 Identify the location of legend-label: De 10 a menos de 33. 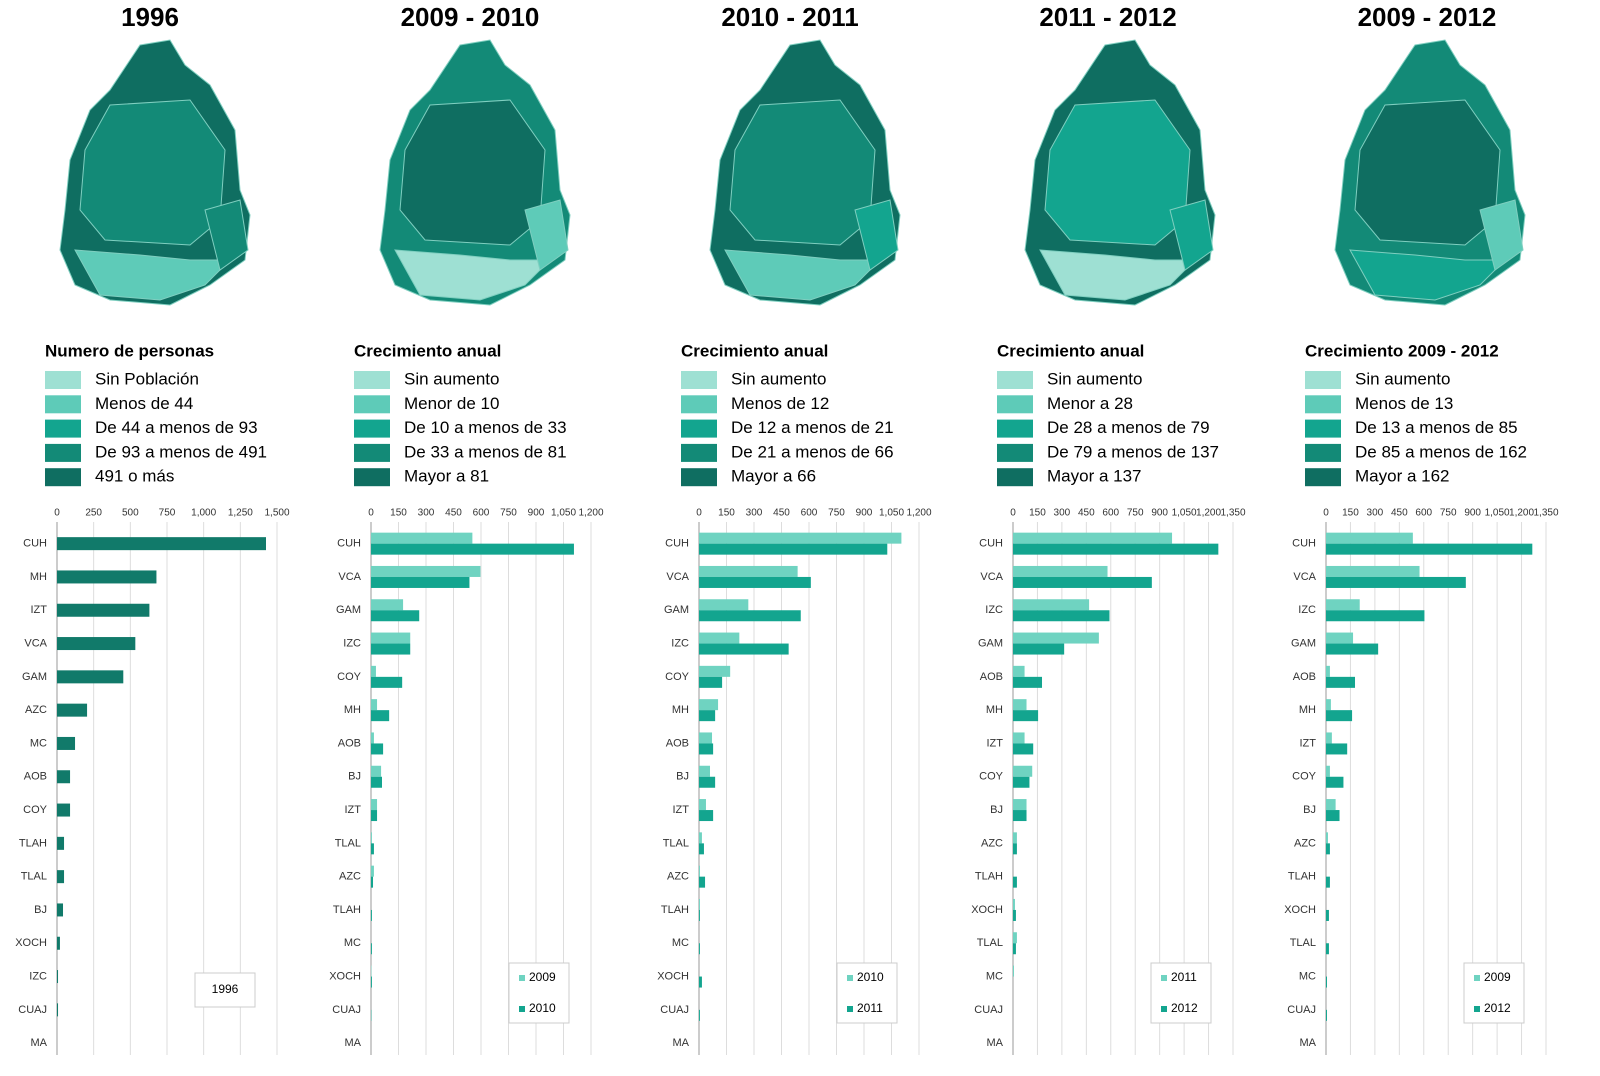
(485, 427).